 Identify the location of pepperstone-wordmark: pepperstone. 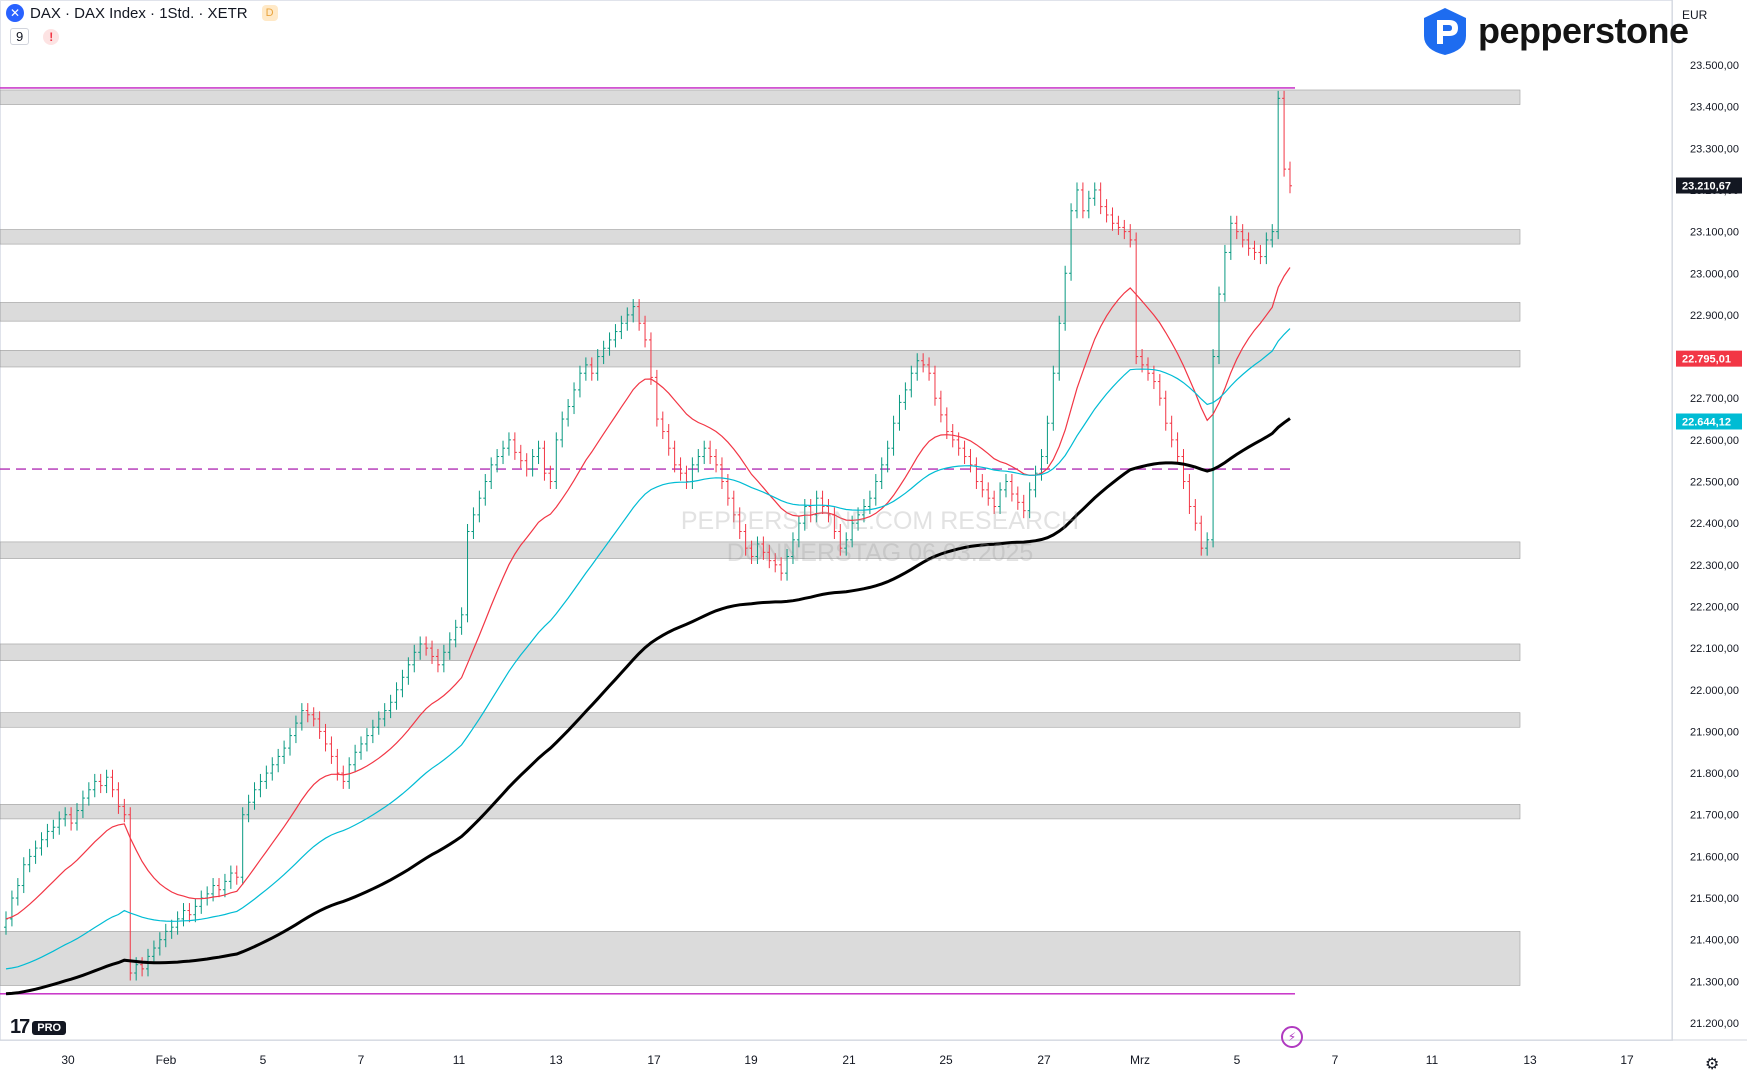
(1583, 30).